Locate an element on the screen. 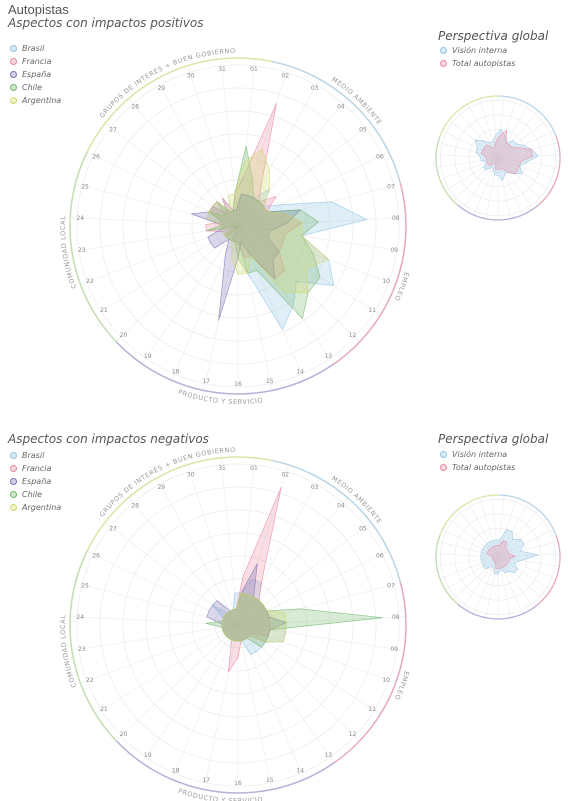 This screenshot has width=568, height=801. legend-item-argentina: Argentina is located at coordinates (35, 507).